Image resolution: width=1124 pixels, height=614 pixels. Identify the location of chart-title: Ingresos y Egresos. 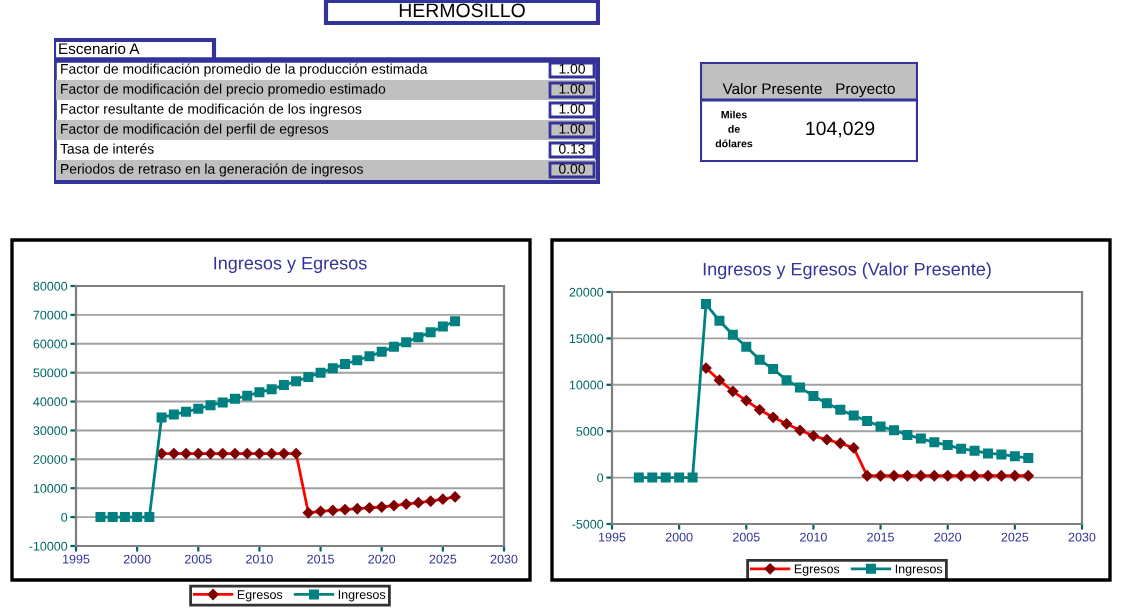
(290, 265).